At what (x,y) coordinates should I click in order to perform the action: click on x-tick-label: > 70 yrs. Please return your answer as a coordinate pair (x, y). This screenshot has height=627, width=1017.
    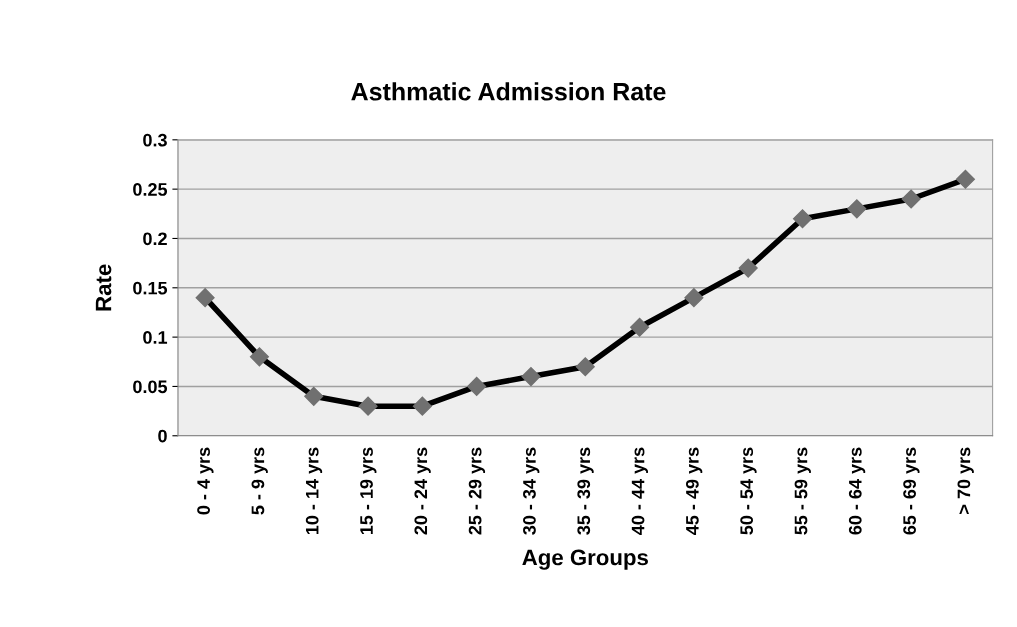
    Looking at the image, I should click on (965, 480).